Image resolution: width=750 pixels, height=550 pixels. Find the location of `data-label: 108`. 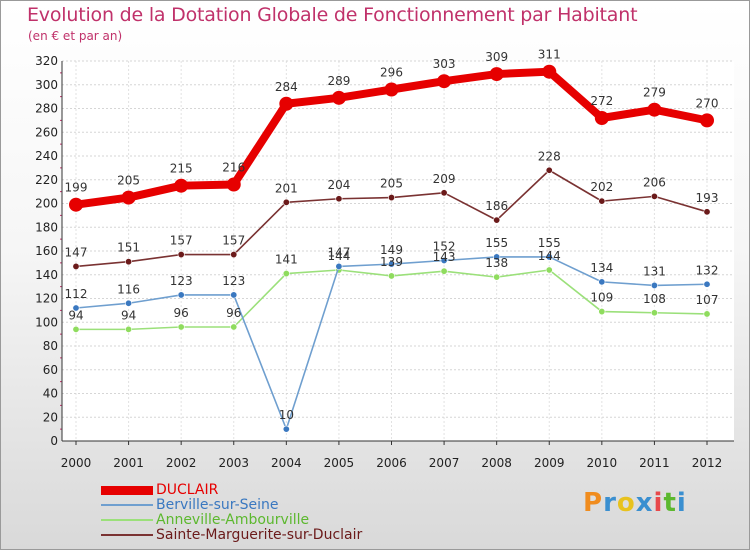

data-label: 108 is located at coordinates (654, 299).